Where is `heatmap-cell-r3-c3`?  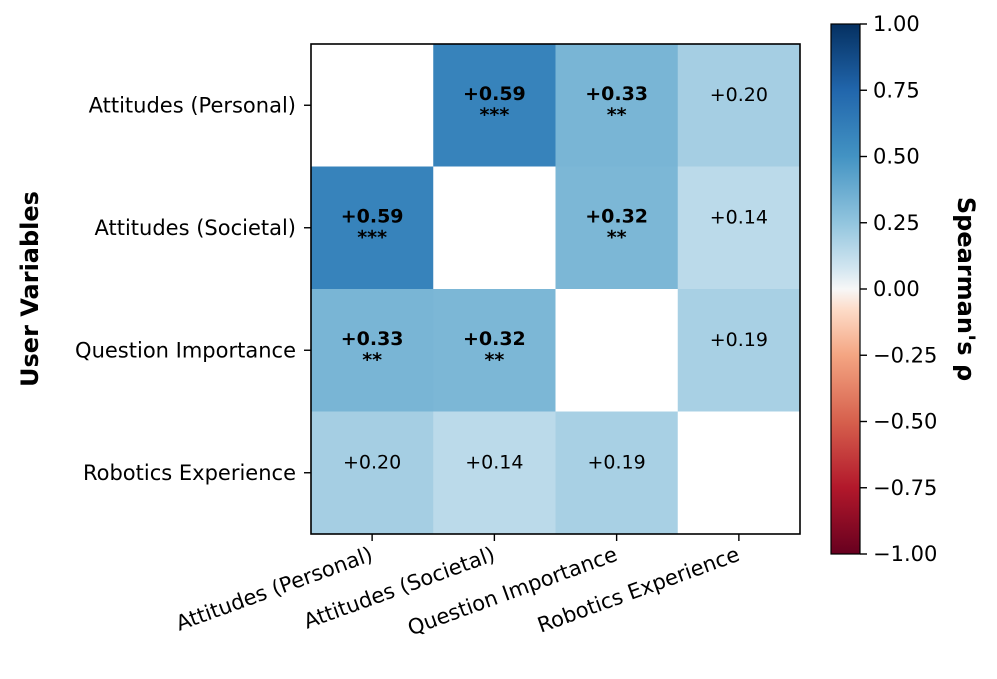 heatmap-cell-r3-c3 is located at coordinates (739, 473).